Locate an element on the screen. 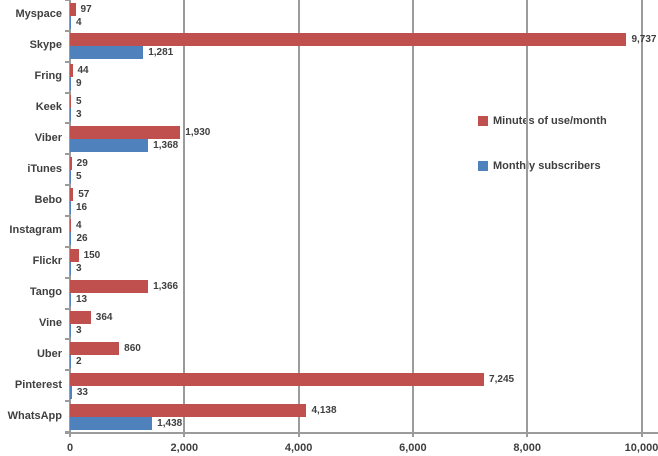 Image resolution: width=658 pixels, height=456 pixels. x-axis-tick-label: 0 is located at coordinates (70, 448).